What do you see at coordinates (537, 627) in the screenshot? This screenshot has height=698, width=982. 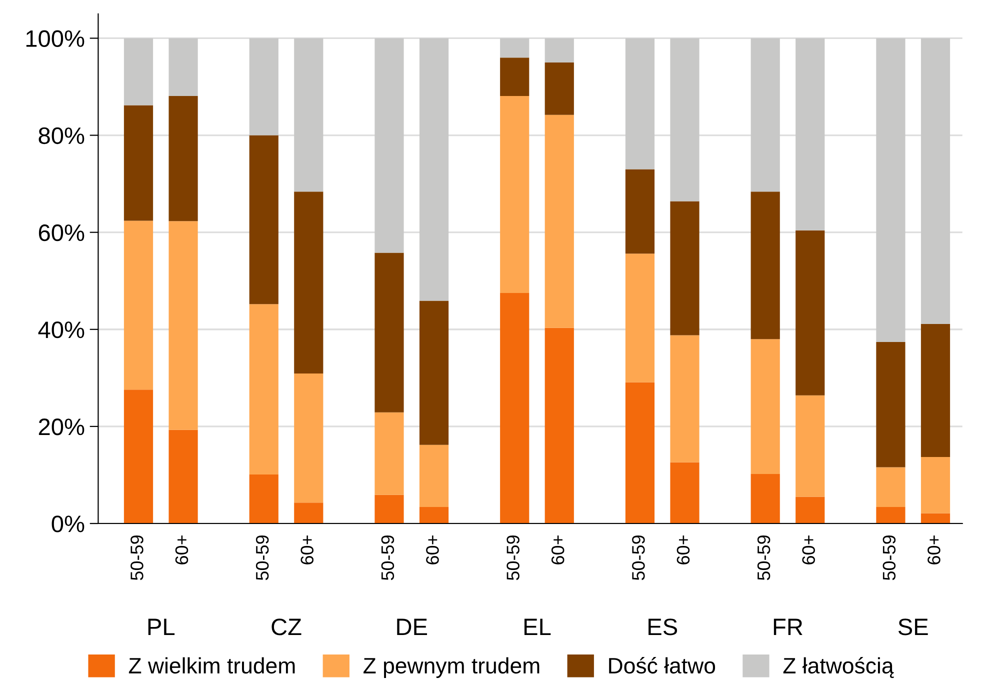 I see `text: EL` at bounding box center [537, 627].